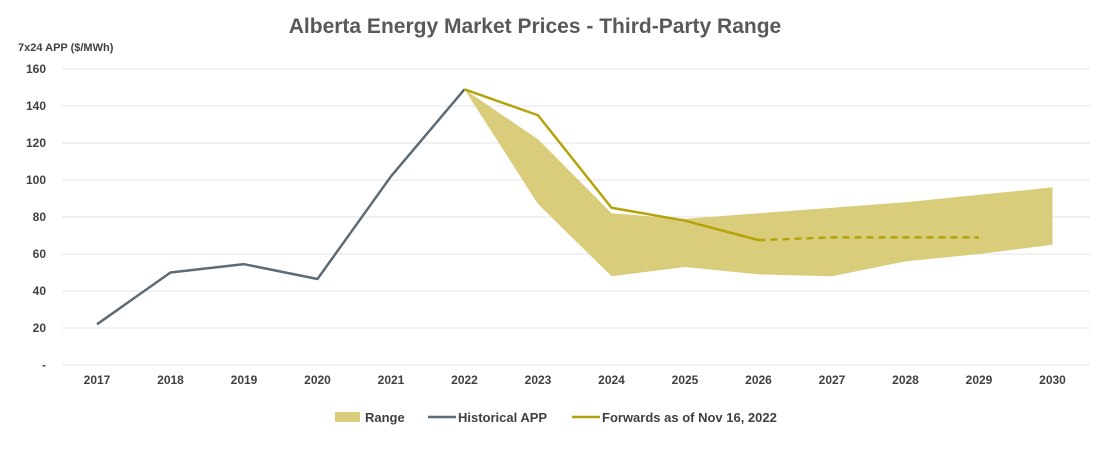  I want to click on y-ticks: - 20 40 60 80 100 120 140 160, so click(36, 217).